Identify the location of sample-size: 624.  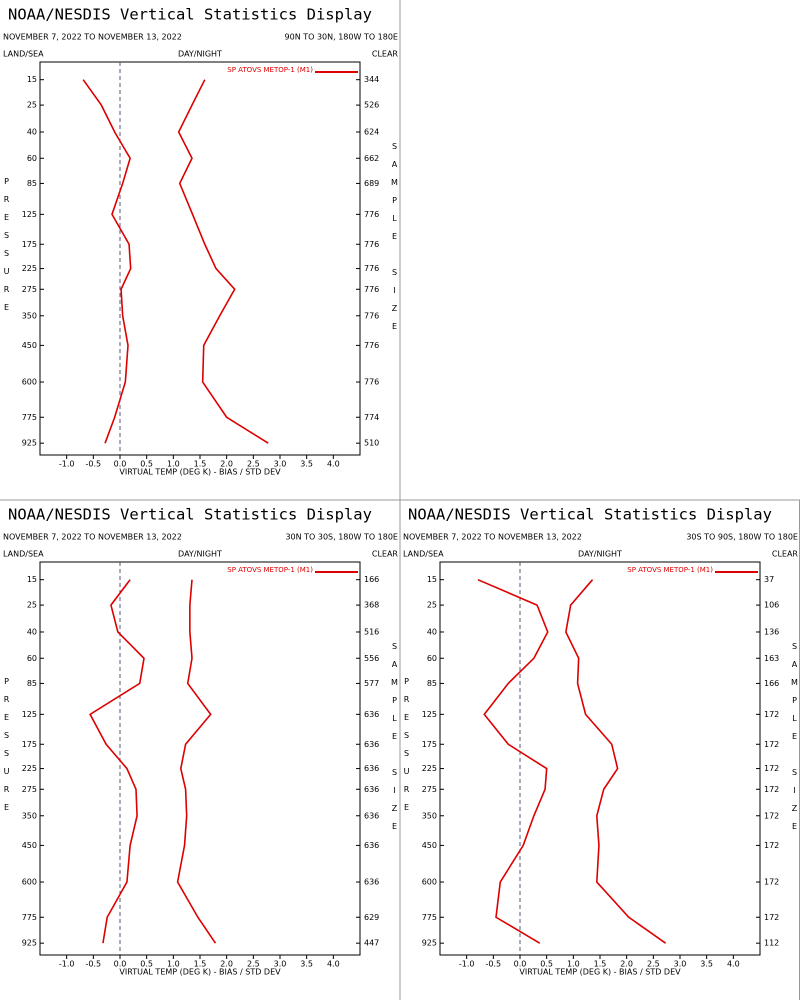
(371, 131).